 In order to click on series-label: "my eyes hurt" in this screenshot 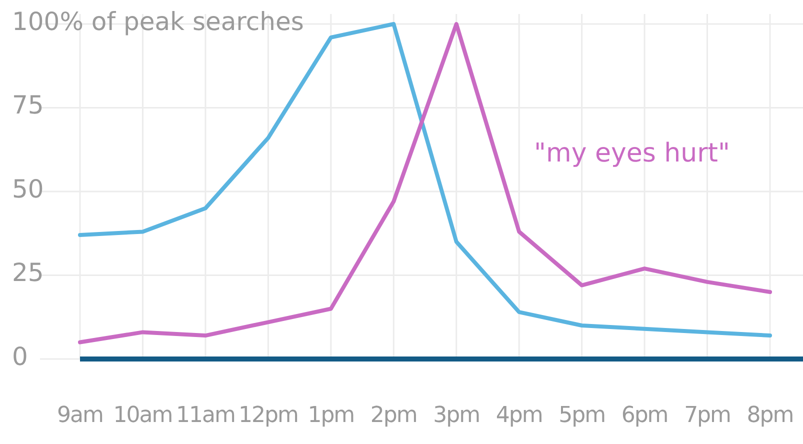, I will do `click(632, 153)`.